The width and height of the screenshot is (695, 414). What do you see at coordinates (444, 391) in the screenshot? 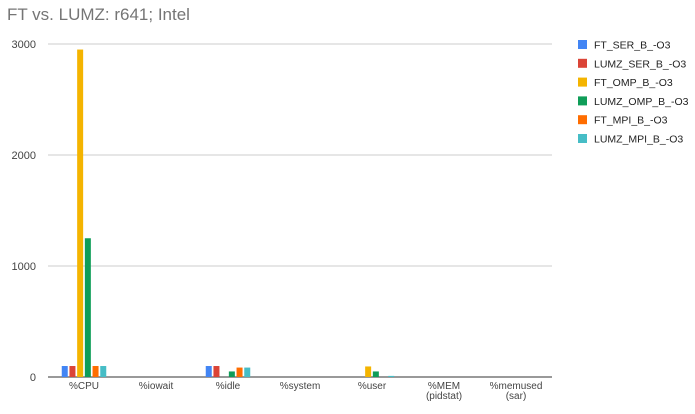
I see `x-tick-label: %MEM (pidstat)` at bounding box center [444, 391].